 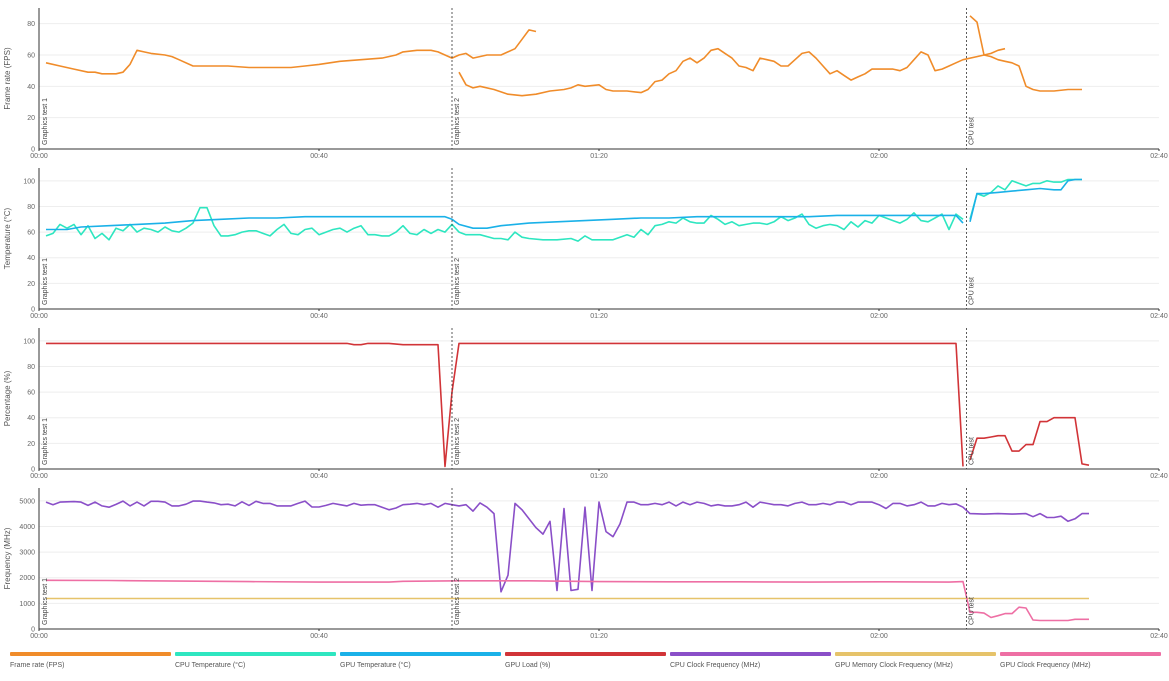 I want to click on legend-label: CPU Temperature (°C), so click(x=210, y=665).